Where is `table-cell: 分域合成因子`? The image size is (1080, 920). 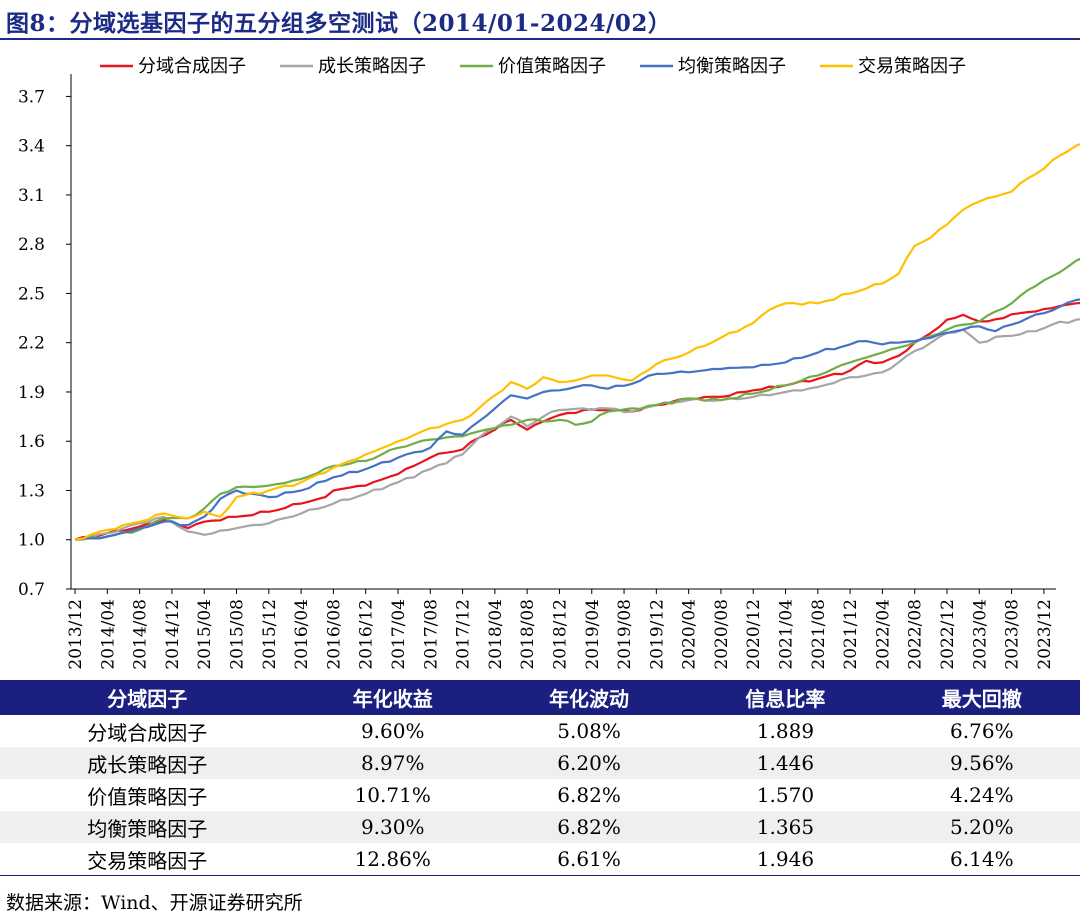 table-cell: 分域合成因子 is located at coordinates (147, 732).